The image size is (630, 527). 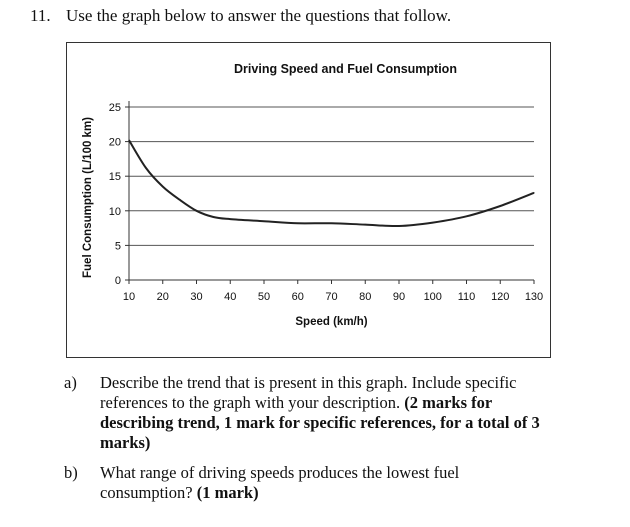 I want to click on x-tick-label: 70, so click(x=331, y=297).